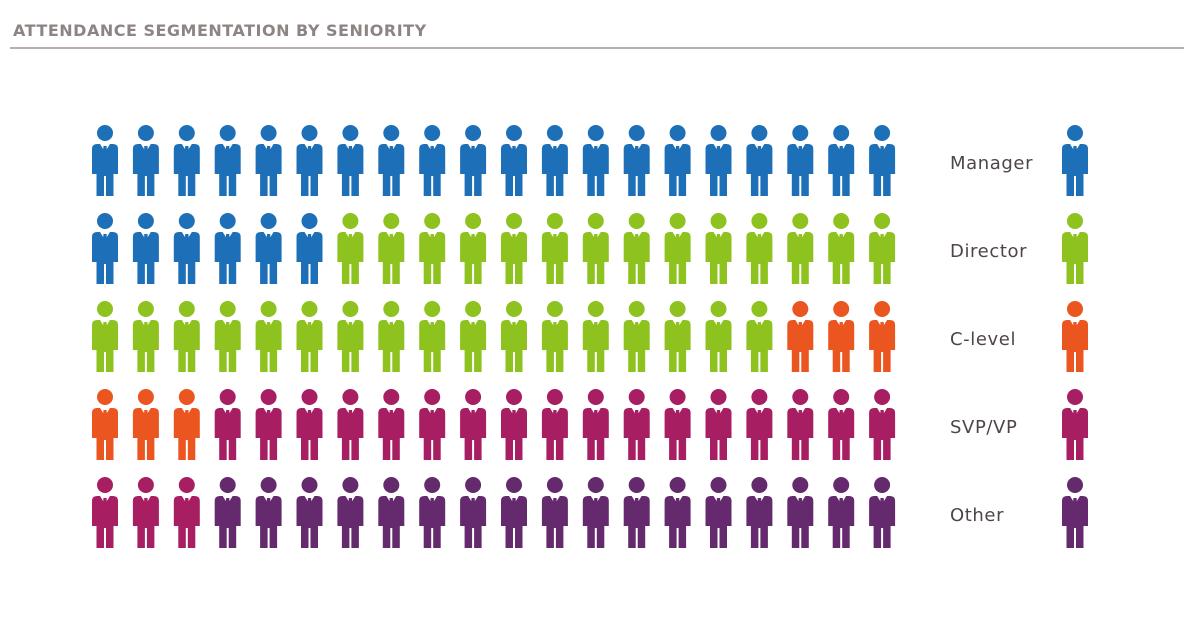 Image resolution: width=1200 pixels, height=626 pixels. Describe the element at coordinates (991, 163) in the screenshot. I see `legend-label-manager: Manager` at that location.